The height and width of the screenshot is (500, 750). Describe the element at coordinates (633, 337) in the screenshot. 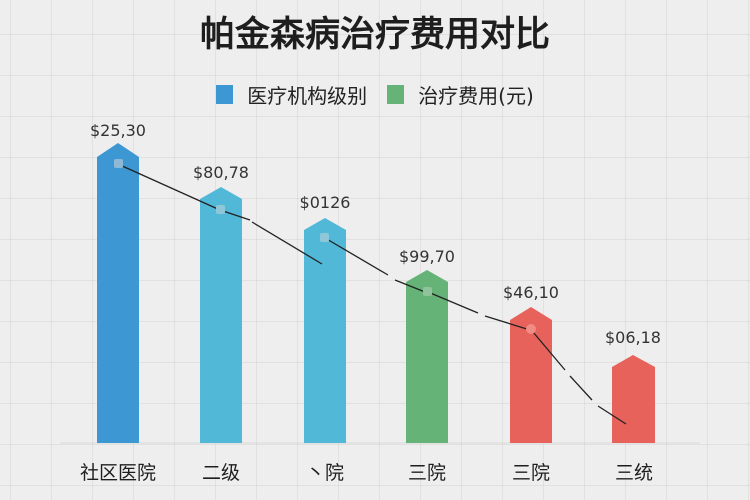

I see `value-label-6: $06,18` at that location.